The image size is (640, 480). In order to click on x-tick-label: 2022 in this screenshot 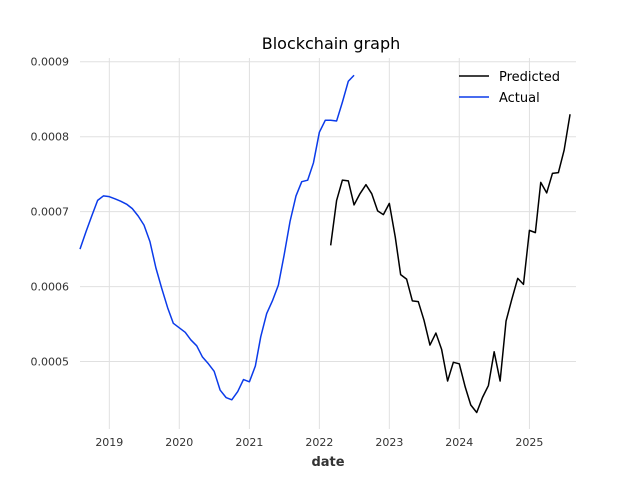, I will do `click(319, 442)`.